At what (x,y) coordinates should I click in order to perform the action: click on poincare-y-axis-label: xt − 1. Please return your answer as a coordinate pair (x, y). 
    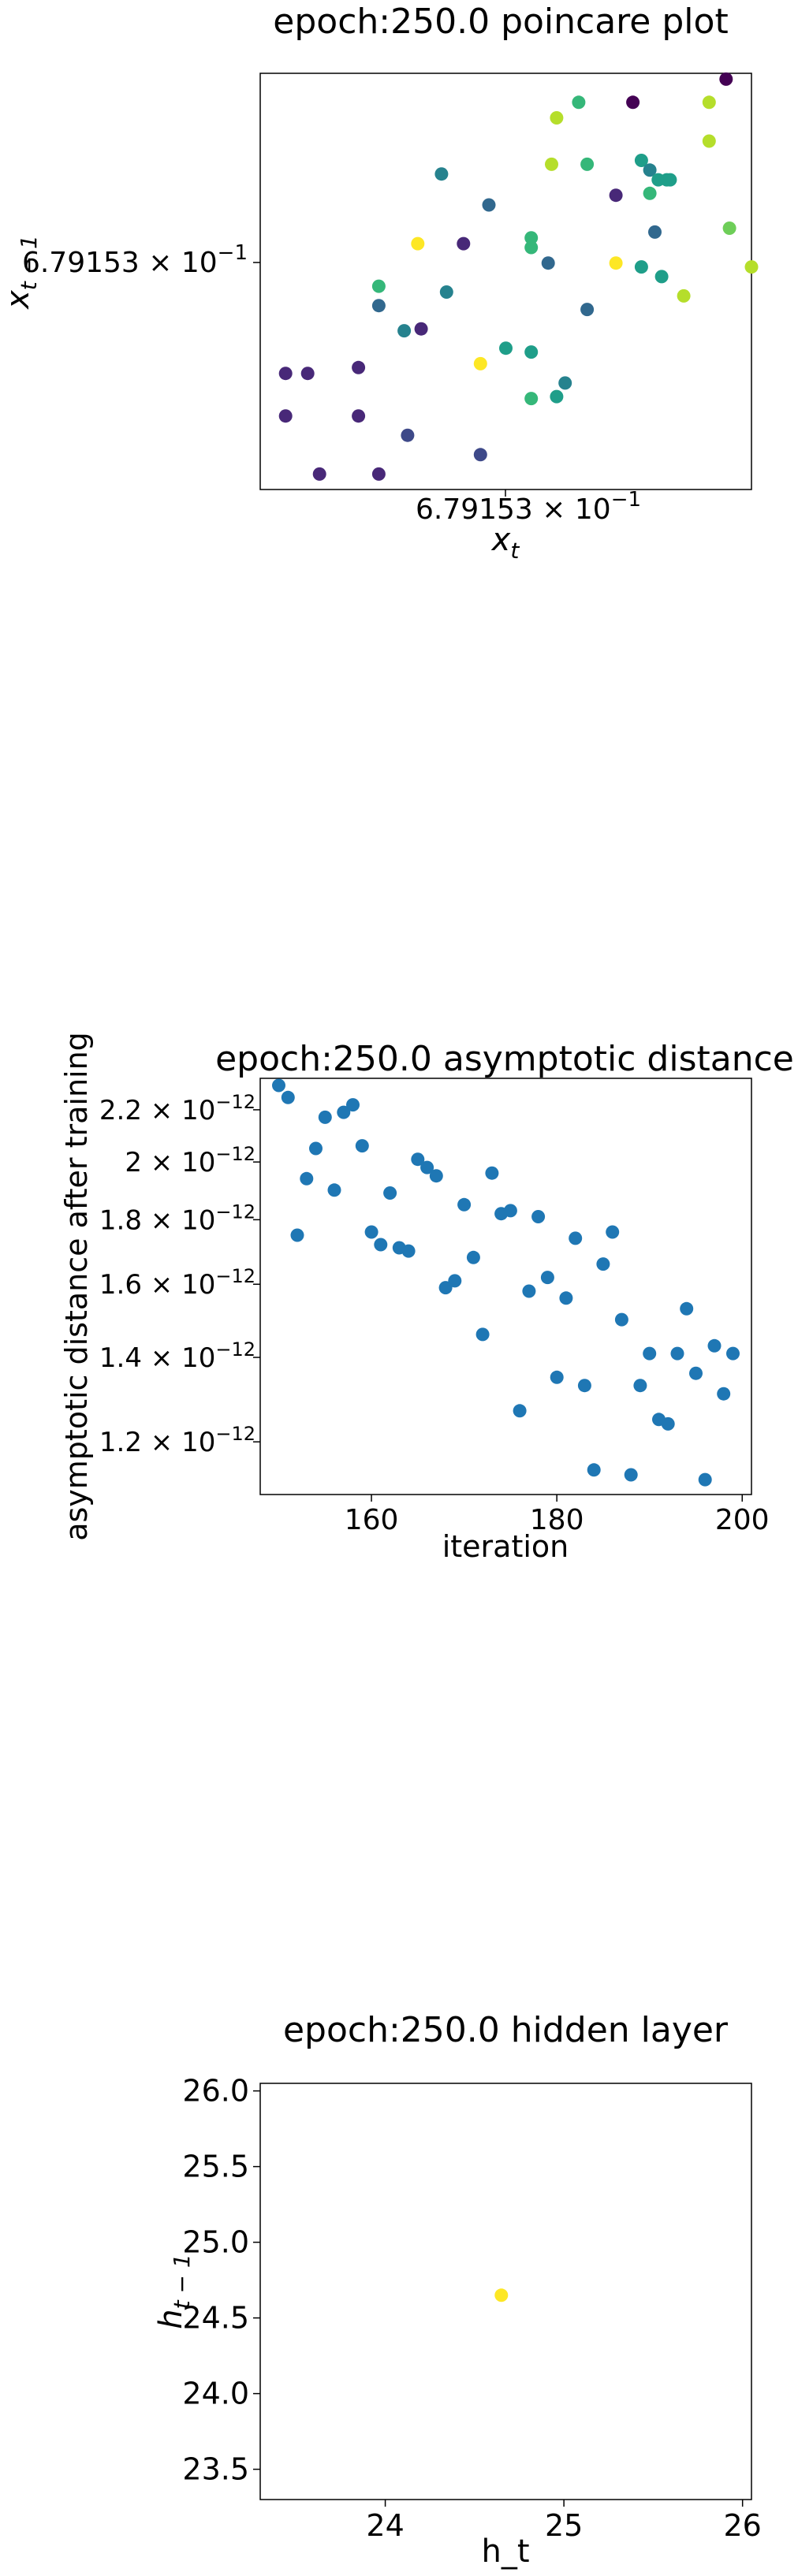
    Looking at the image, I should click on (21, 273).